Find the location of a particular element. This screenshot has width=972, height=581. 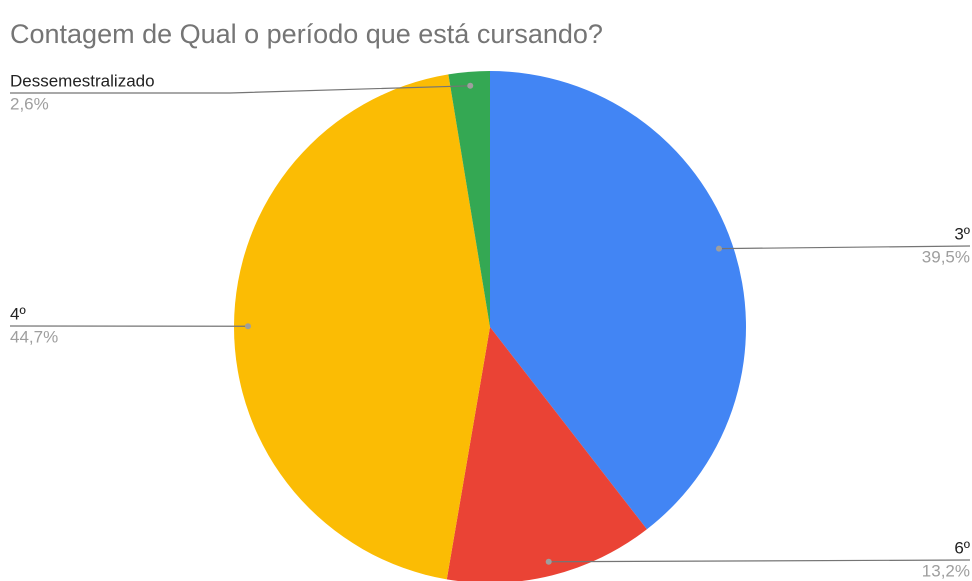

slice-value-label: 39,5% is located at coordinates (946, 256).